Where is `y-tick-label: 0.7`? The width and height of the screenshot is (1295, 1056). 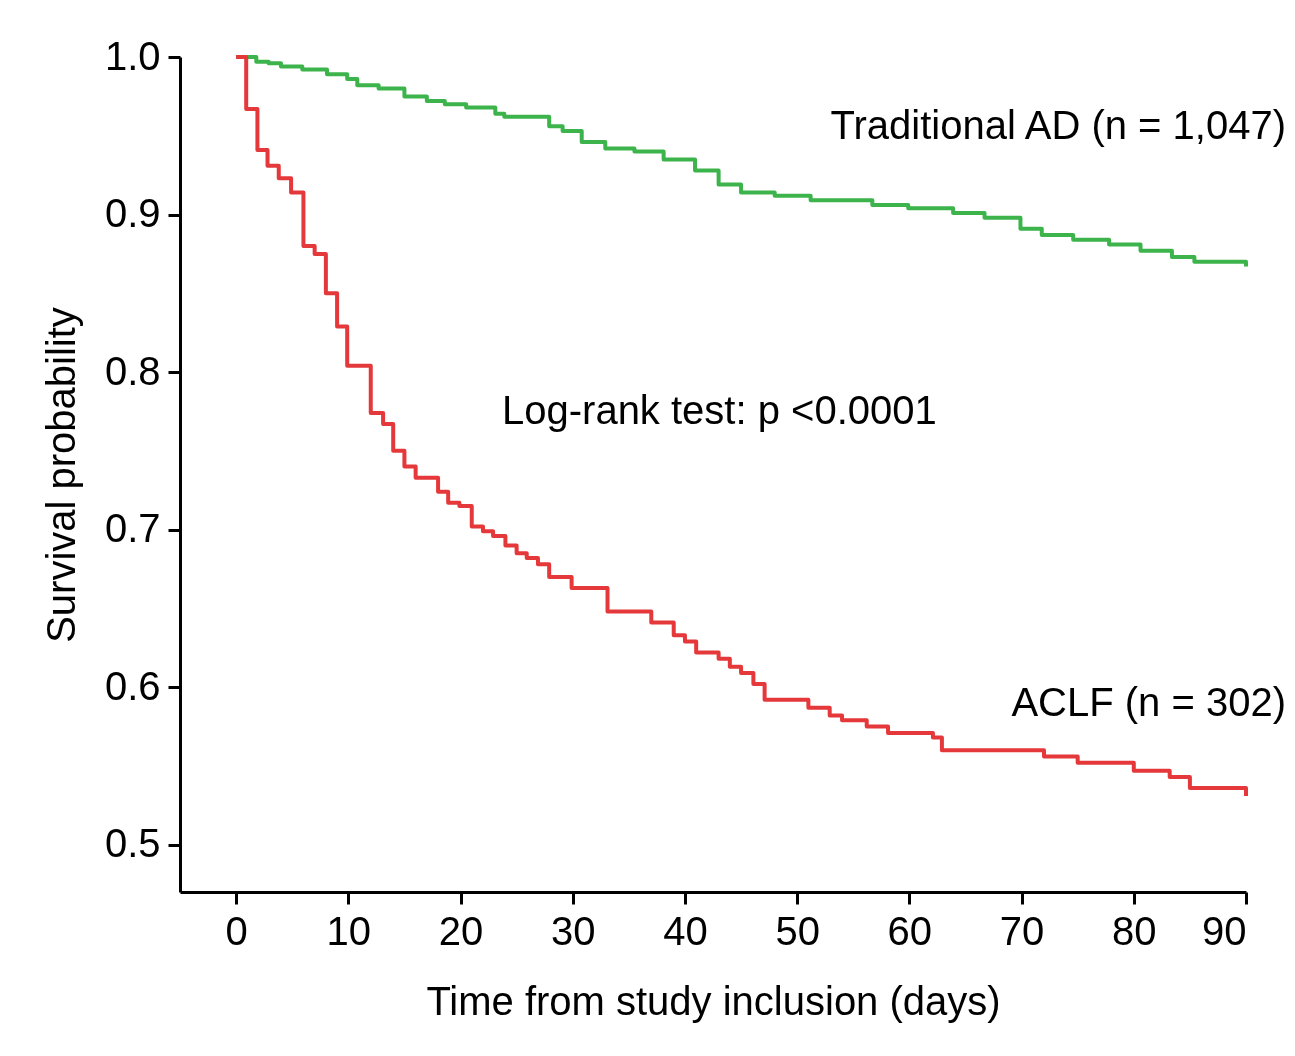
y-tick-label: 0.7 is located at coordinates (132, 528).